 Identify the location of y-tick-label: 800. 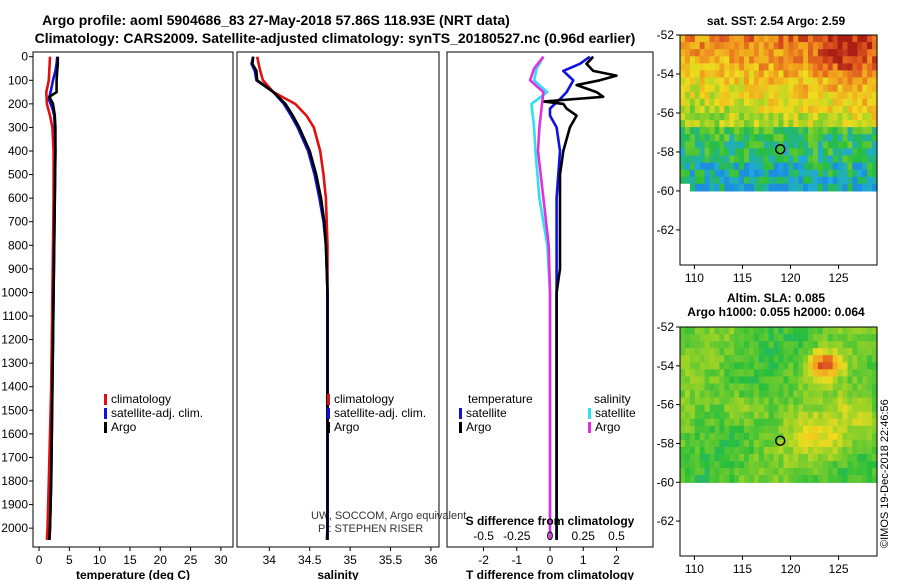
(18, 245).